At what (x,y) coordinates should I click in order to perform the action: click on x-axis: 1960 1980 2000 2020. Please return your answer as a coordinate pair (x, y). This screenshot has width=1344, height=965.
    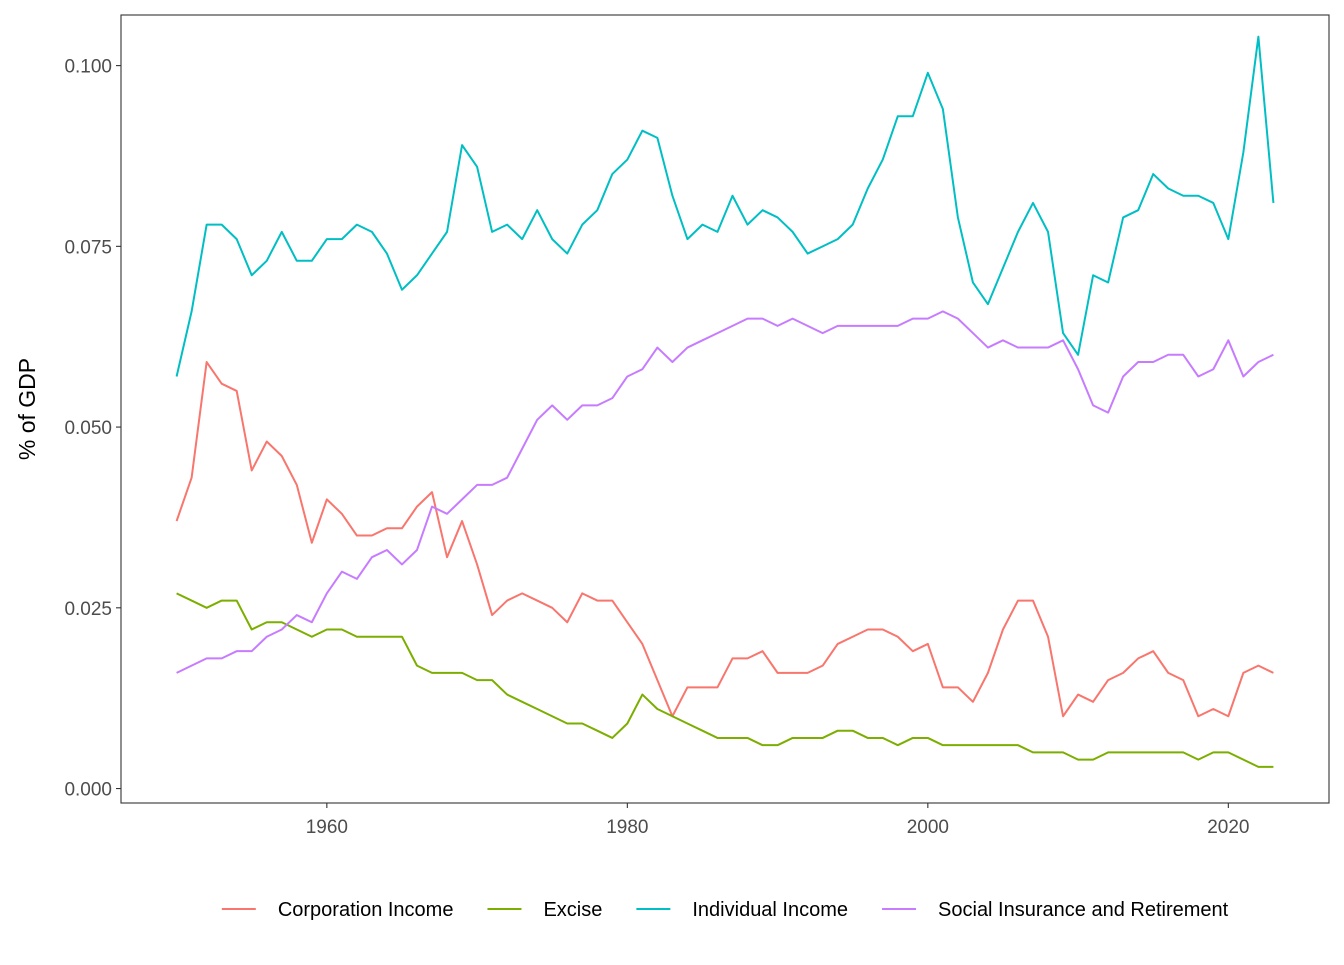
    Looking at the image, I should click on (777, 820).